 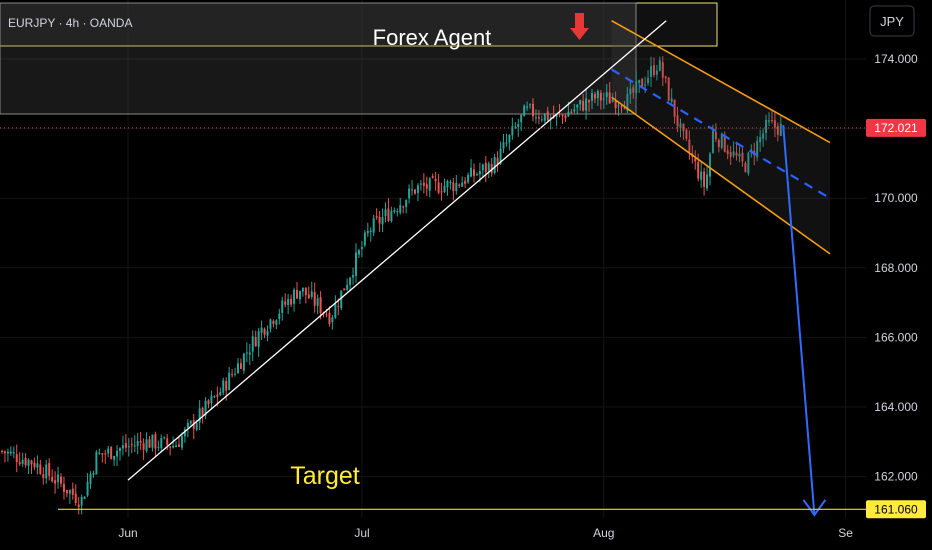 I want to click on target-price-badge-label: 161.060, so click(x=896, y=509).